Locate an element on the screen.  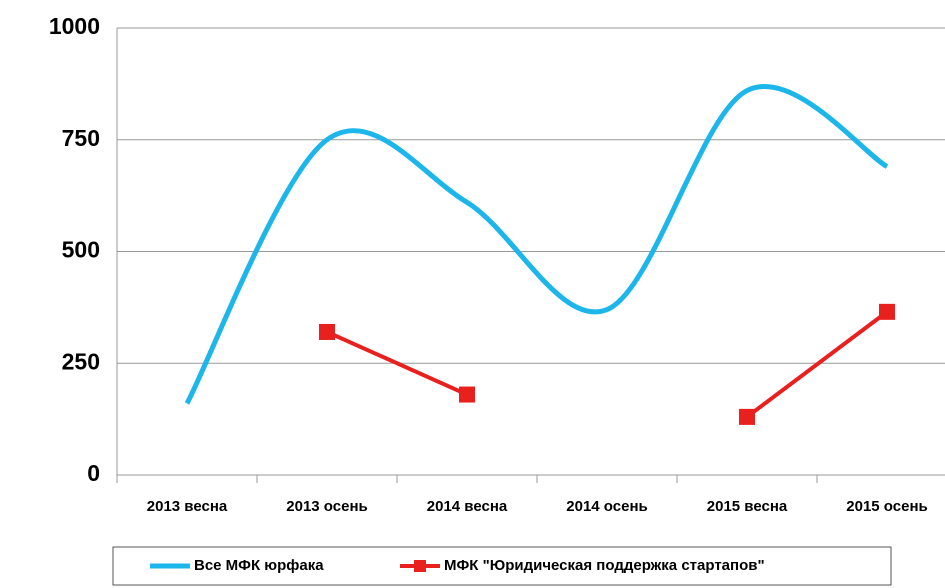
legend-label: МФК "Юридическая поддержка стартапов" is located at coordinates (604, 565).